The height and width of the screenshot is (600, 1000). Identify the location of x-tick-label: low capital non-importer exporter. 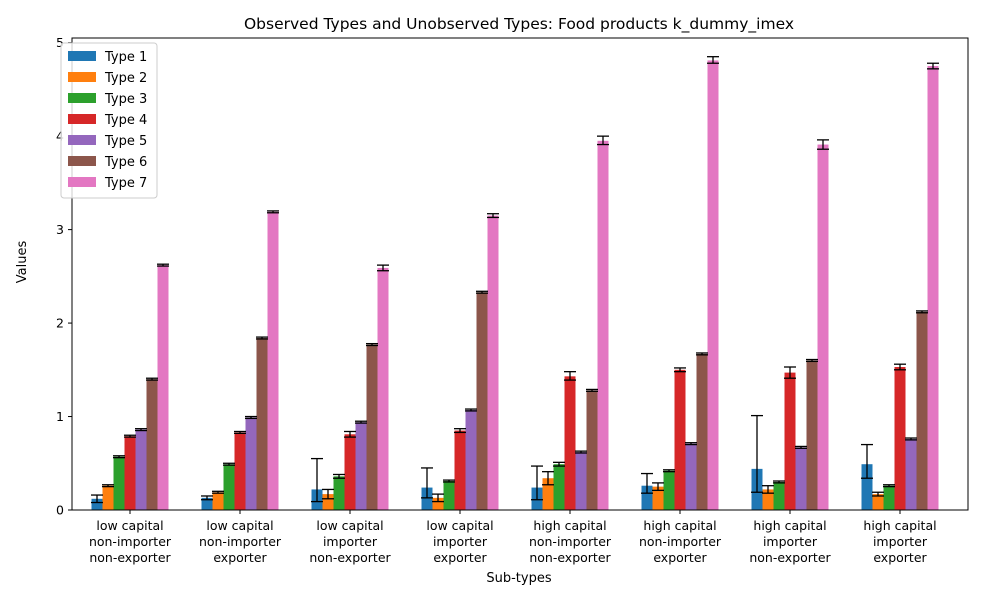
(240, 541).